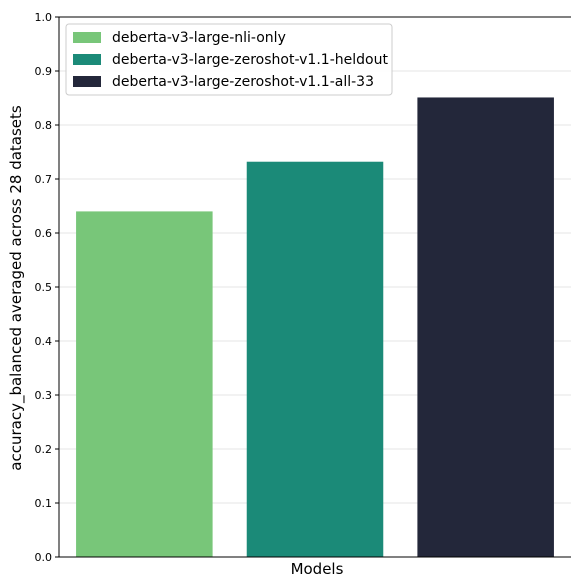 Image resolution: width=571 pixels, height=575 pixels. What do you see at coordinates (44, 557) in the screenshot?
I see `y-tick-label: 0.0` at bounding box center [44, 557].